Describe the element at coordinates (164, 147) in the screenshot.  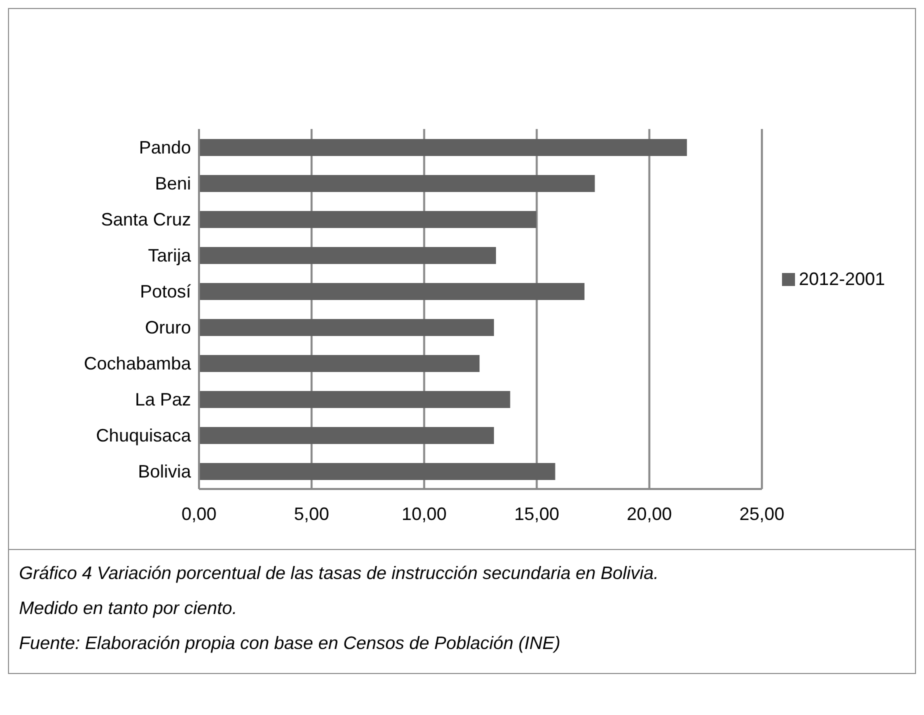
I see `y-tick-label: Pando` at that location.